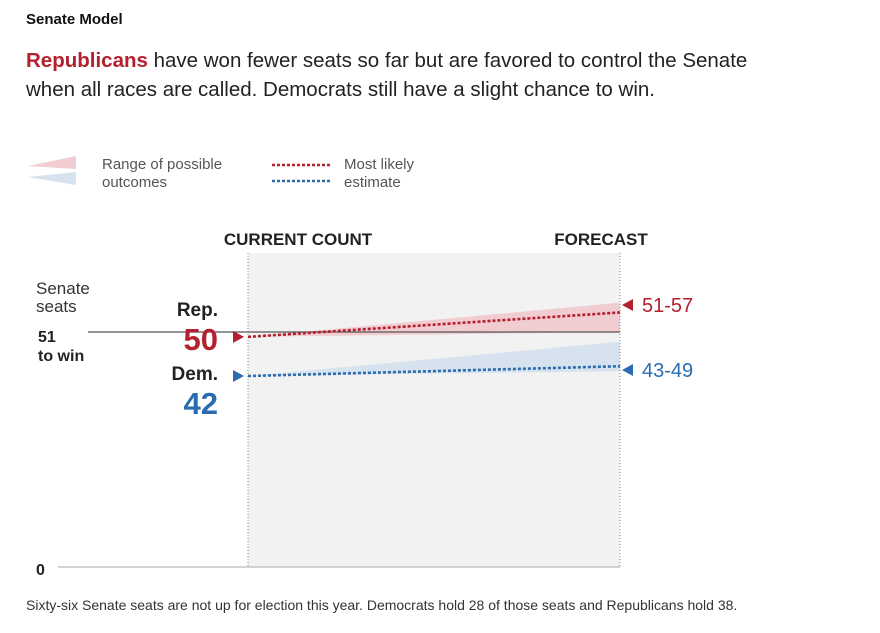  I want to click on rep-forecast-marker, so click(627, 305).